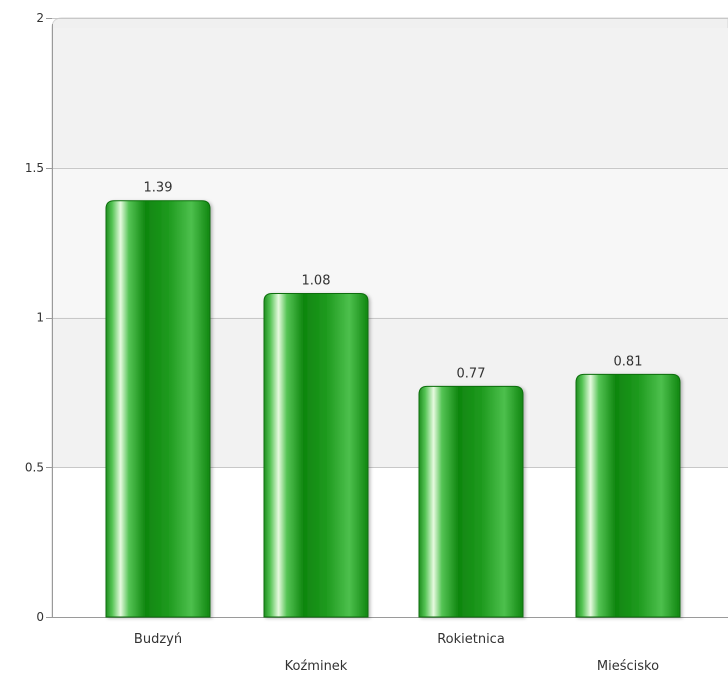 Image resolution: width=728 pixels, height=678 pixels. I want to click on x-tick-label: Mieścisko, so click(628, 666).